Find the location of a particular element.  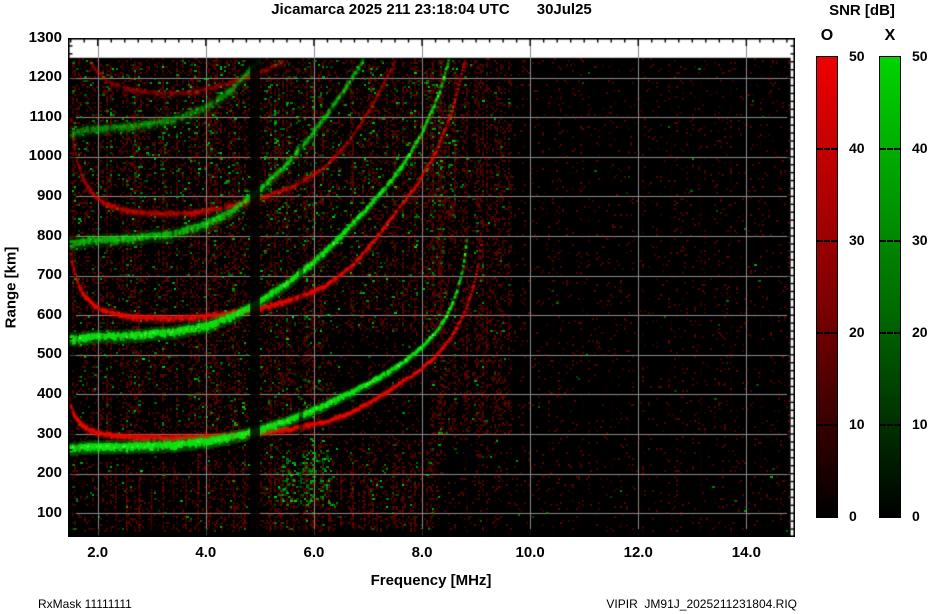

o-mode-label: O is located at coordinates (827, 35).